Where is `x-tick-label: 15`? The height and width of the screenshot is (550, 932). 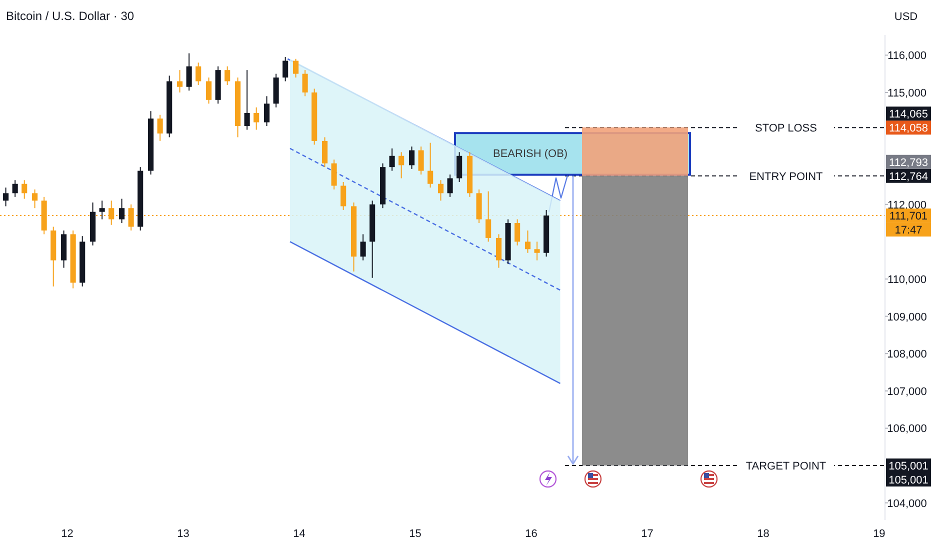 x-tick-label: 15 is located at coordinates (415, 534).